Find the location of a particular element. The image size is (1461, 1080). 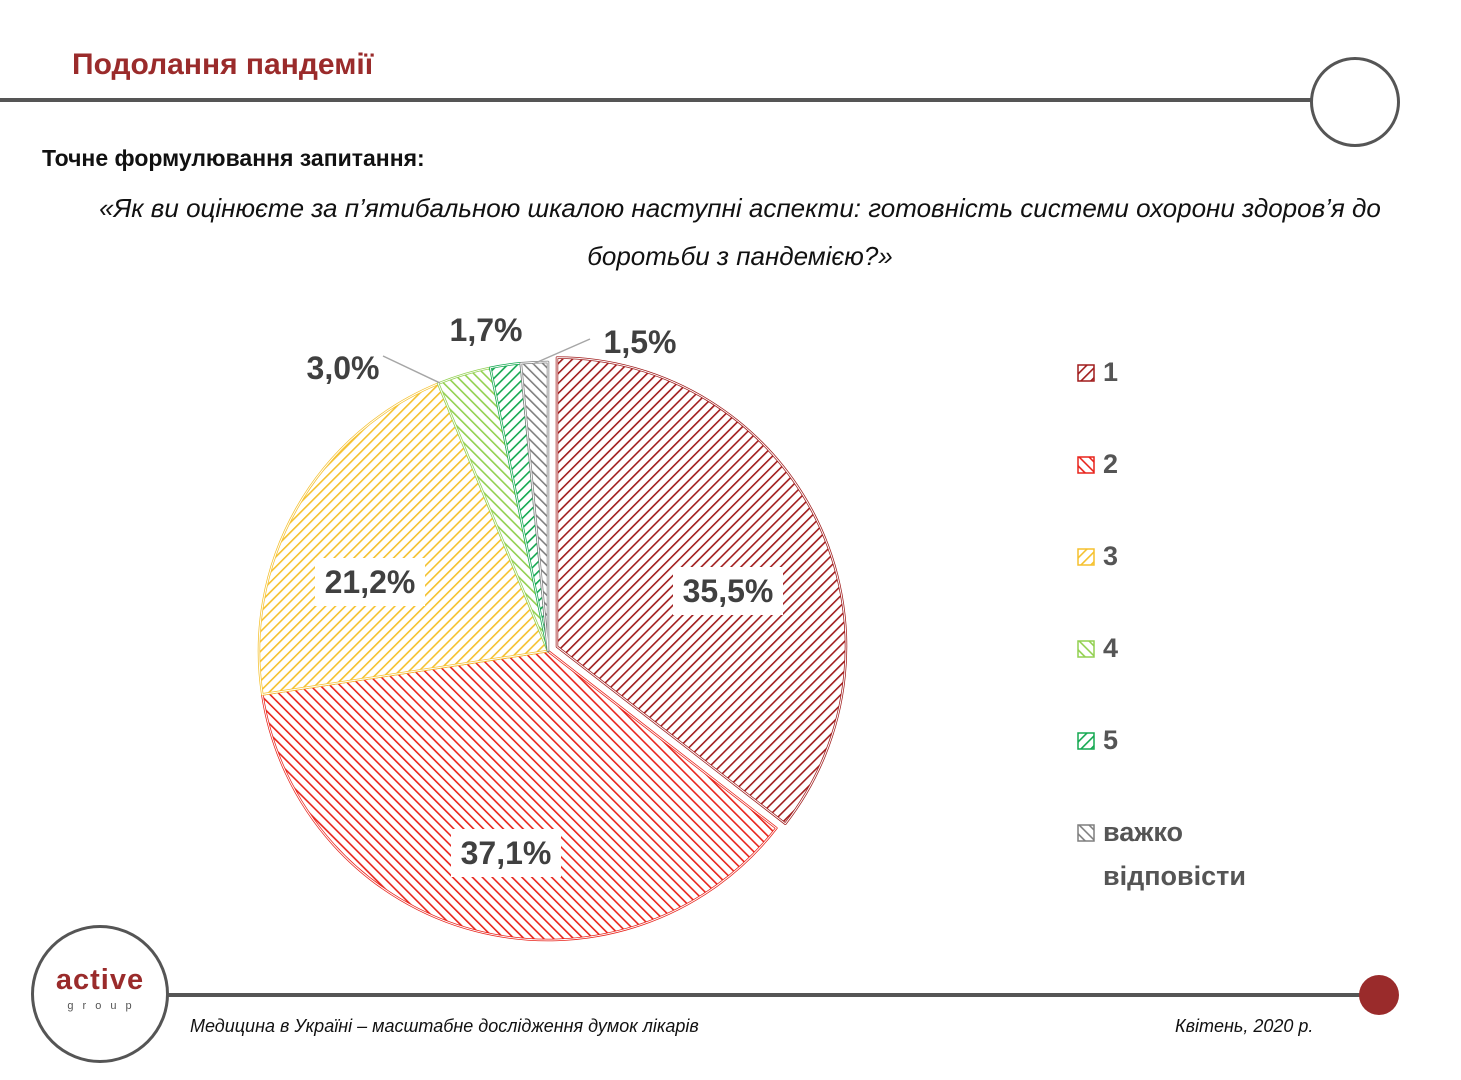

legend-label-5: 5 is located at coordinates (1111, 740).